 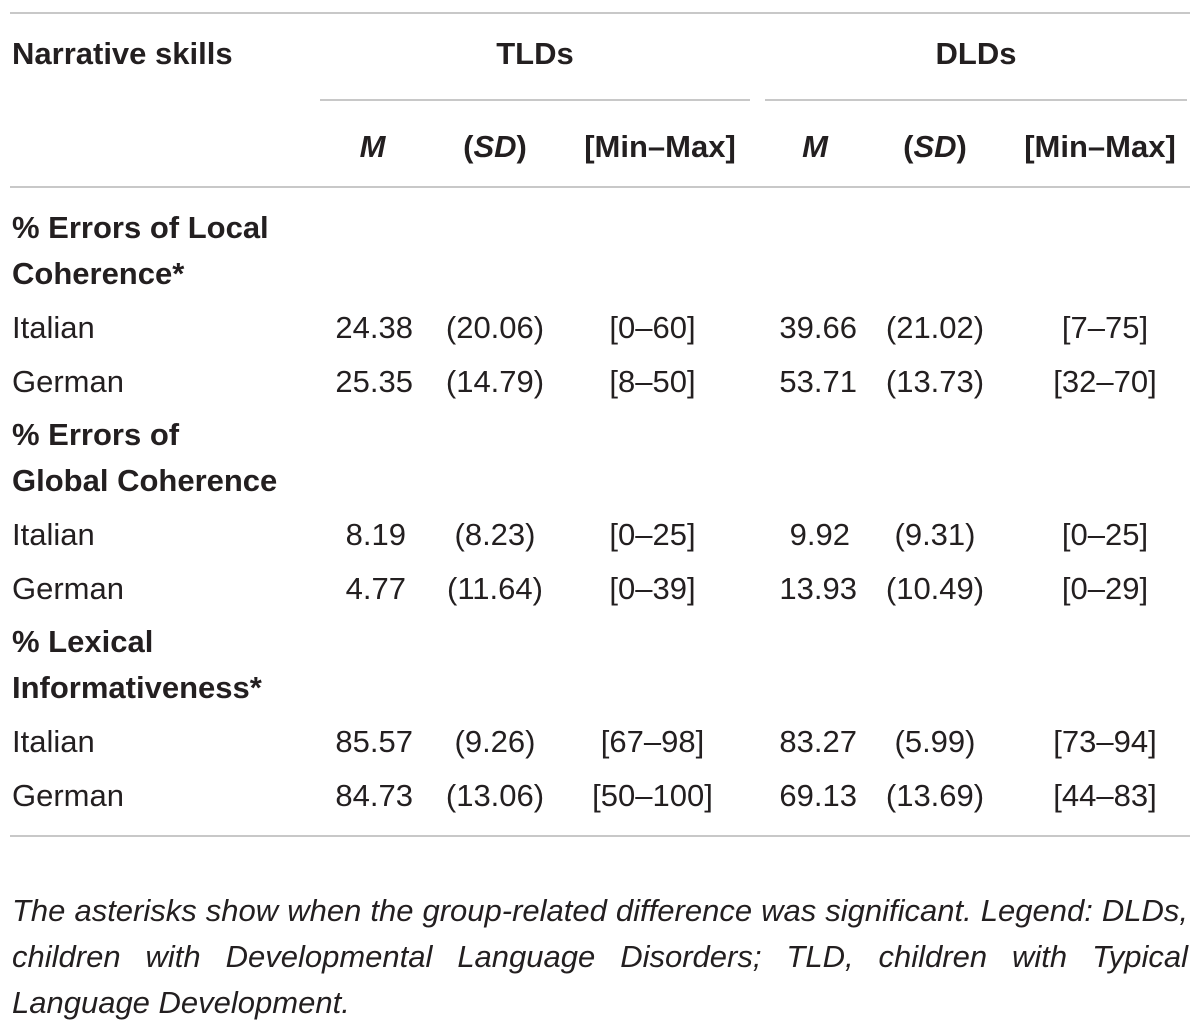 What do you see at coordinates (96, 434) in the screenshot?
I see `section-title: % Errors of` at bounding box center [96, 434].